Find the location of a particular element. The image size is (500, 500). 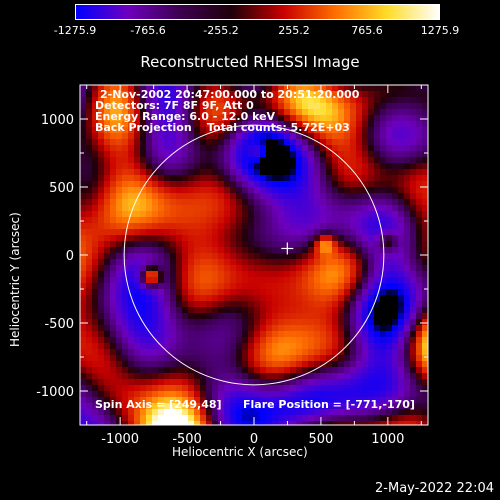

x-tick-label: -1000 is located at coordinates (120, 439).